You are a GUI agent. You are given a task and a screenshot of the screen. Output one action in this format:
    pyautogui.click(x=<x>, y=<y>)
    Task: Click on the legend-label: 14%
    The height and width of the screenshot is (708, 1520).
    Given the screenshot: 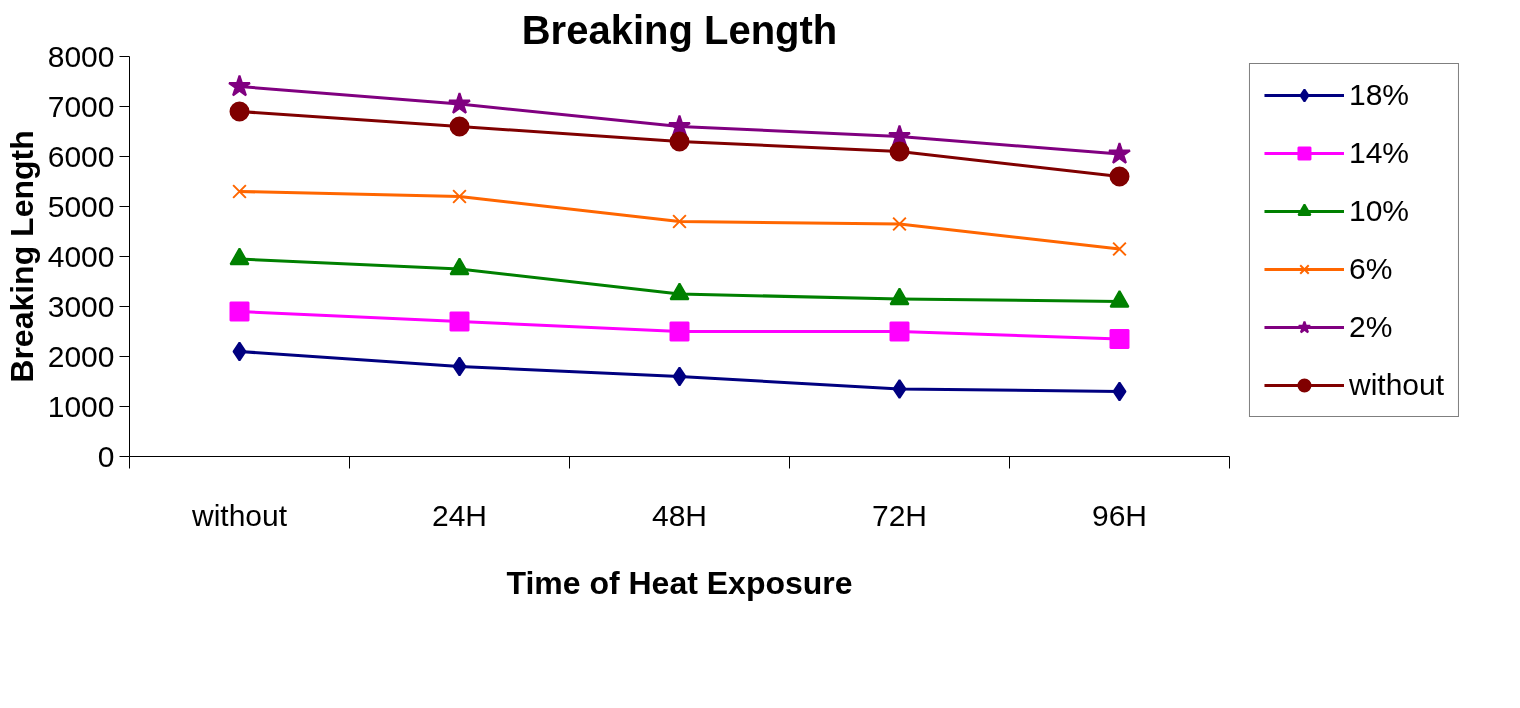 What is the action you would take?
    pyautogui.click(x=1379, y=152)
    